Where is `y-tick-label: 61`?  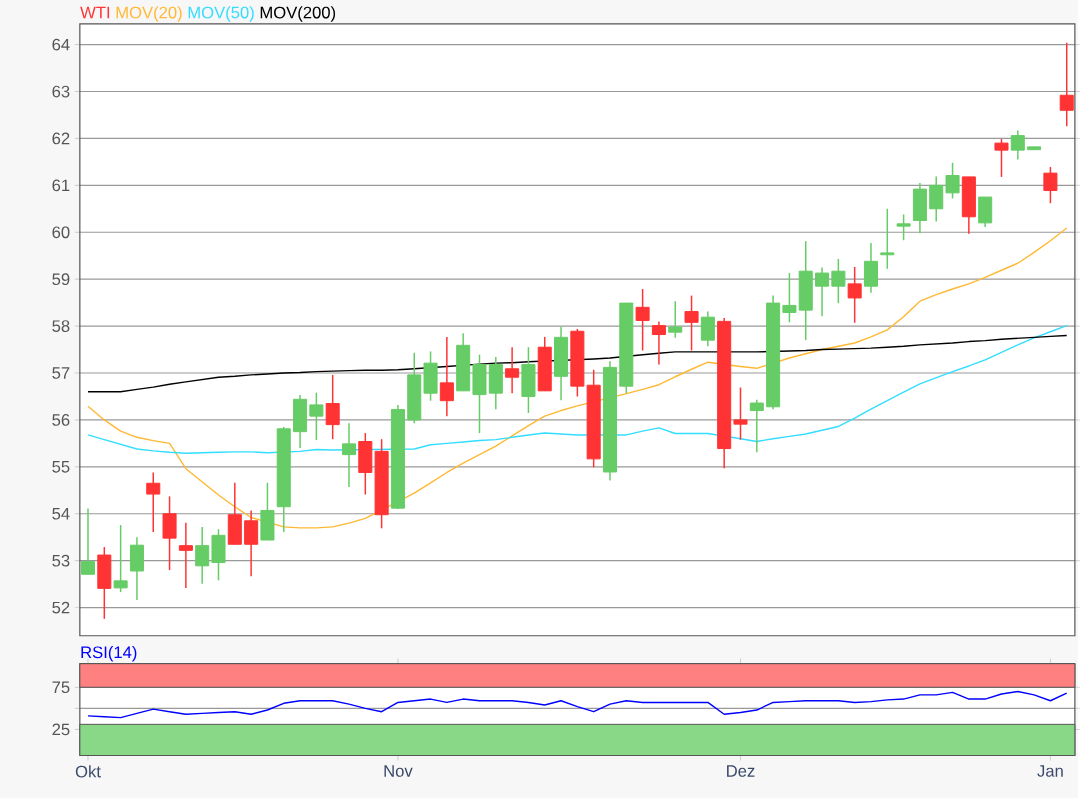
y-tick-label: 61 is located at coordinates (61, 185).